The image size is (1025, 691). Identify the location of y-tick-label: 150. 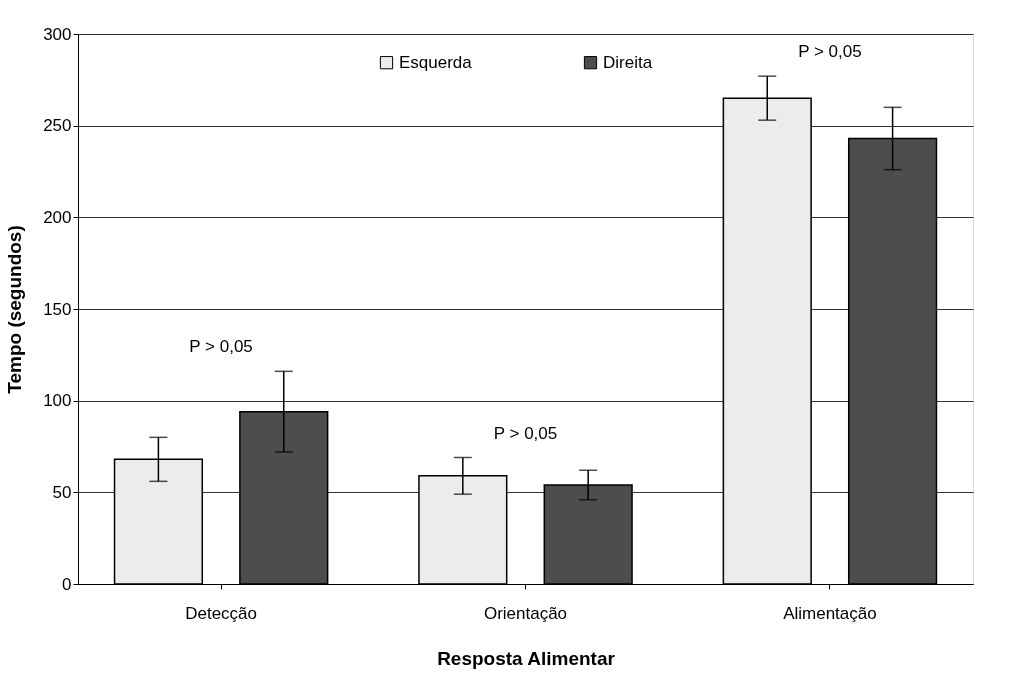
(57, 309).